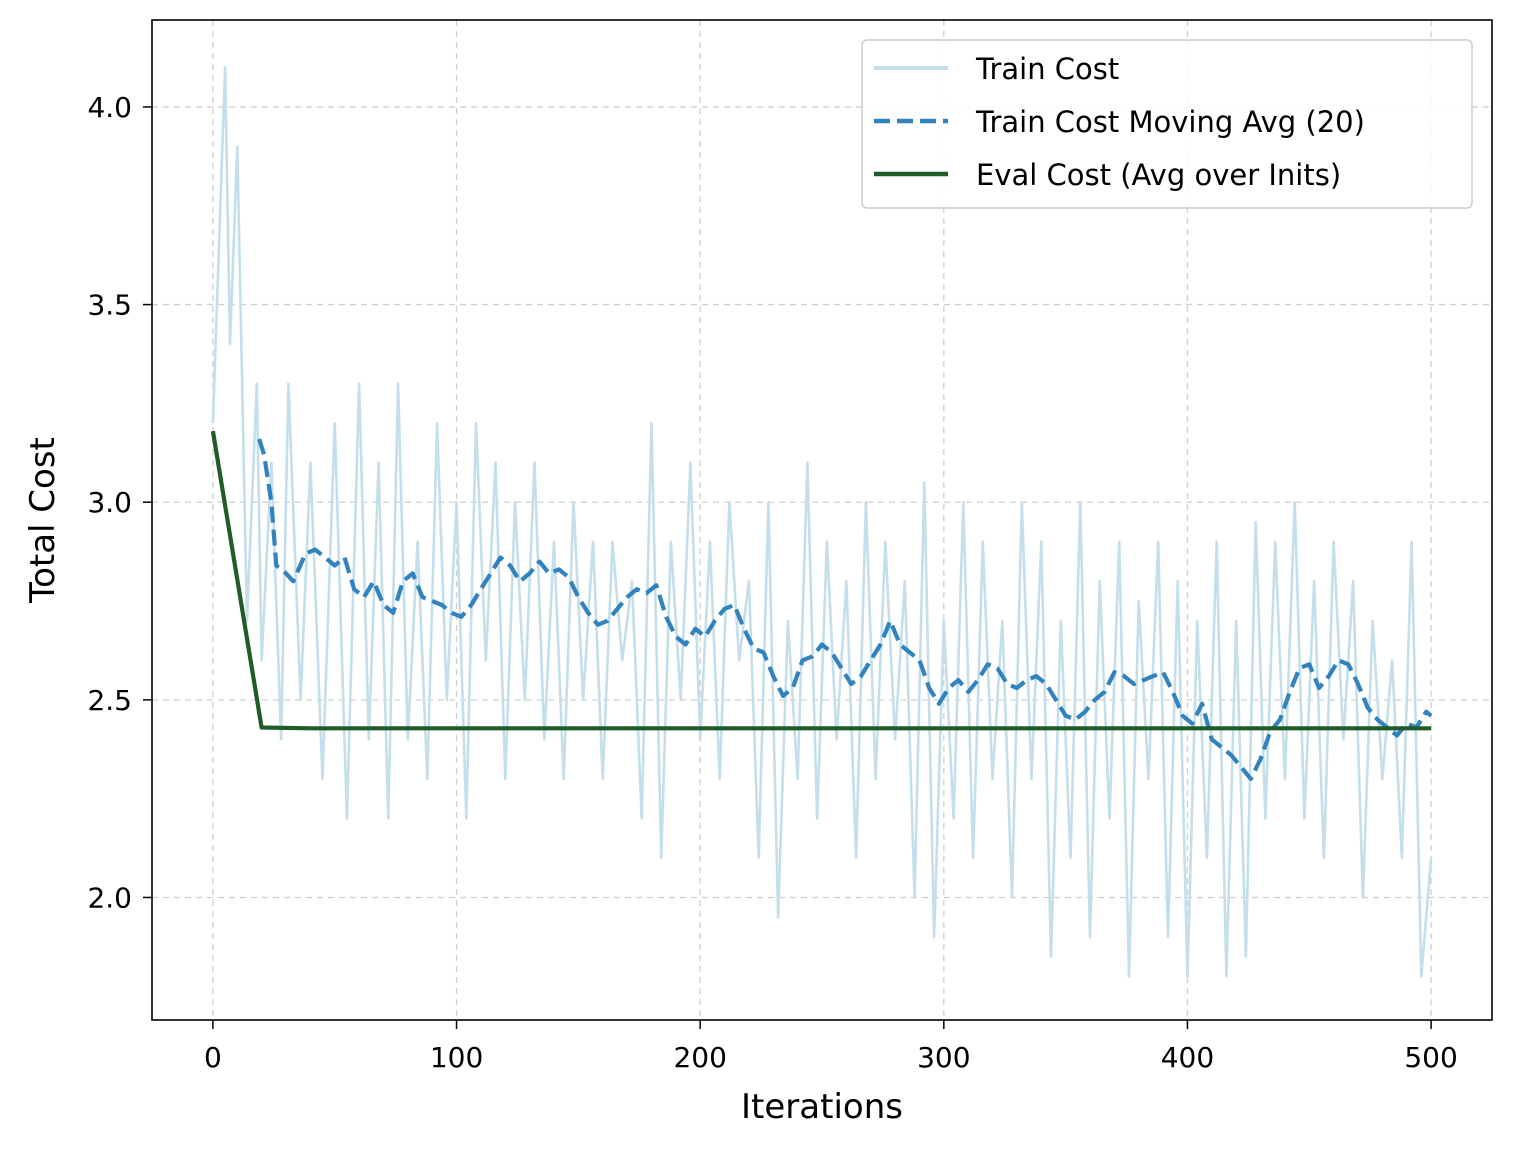  I want to click on legend-label-moving-avg: Train Cost Moving Avg (20), so click(1170, 122).